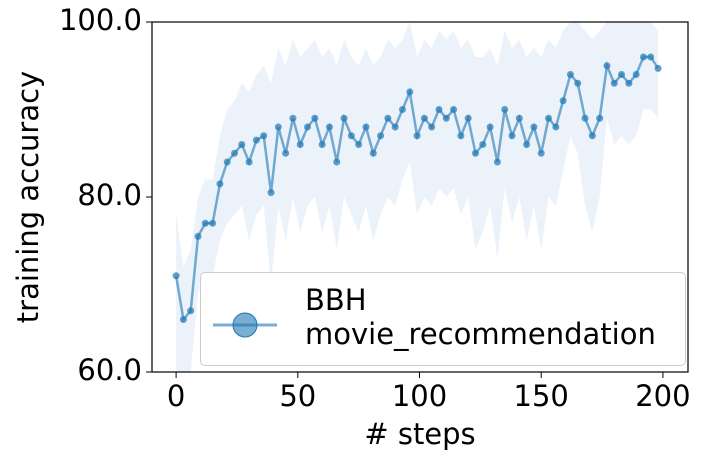 This screenshot has width=715, height=463. Describe the element at coordinates (662, 396) in the screenshot. I see `x-tick-label: 200` at that location.